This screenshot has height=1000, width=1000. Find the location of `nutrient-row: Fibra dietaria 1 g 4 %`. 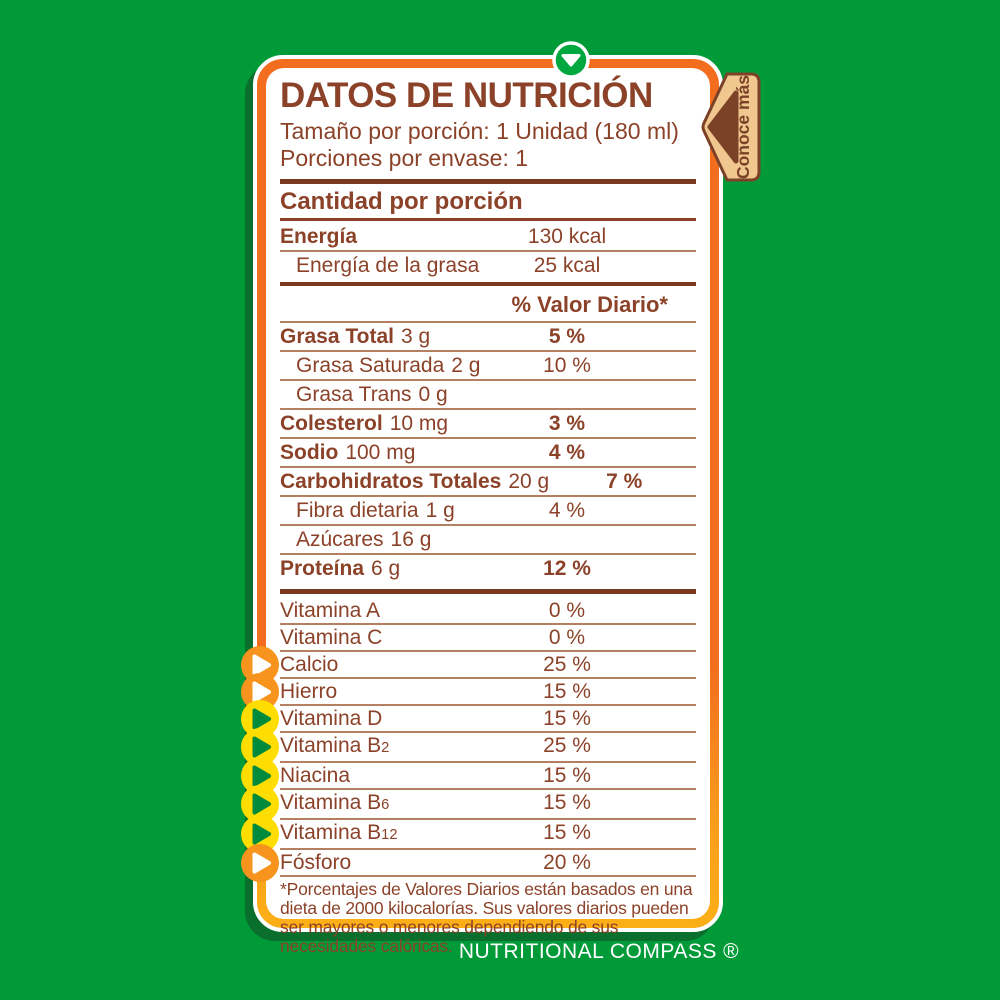

nutrient-row: Fibra dietaria 1 g 4 % is located at coordinates (488, 510).